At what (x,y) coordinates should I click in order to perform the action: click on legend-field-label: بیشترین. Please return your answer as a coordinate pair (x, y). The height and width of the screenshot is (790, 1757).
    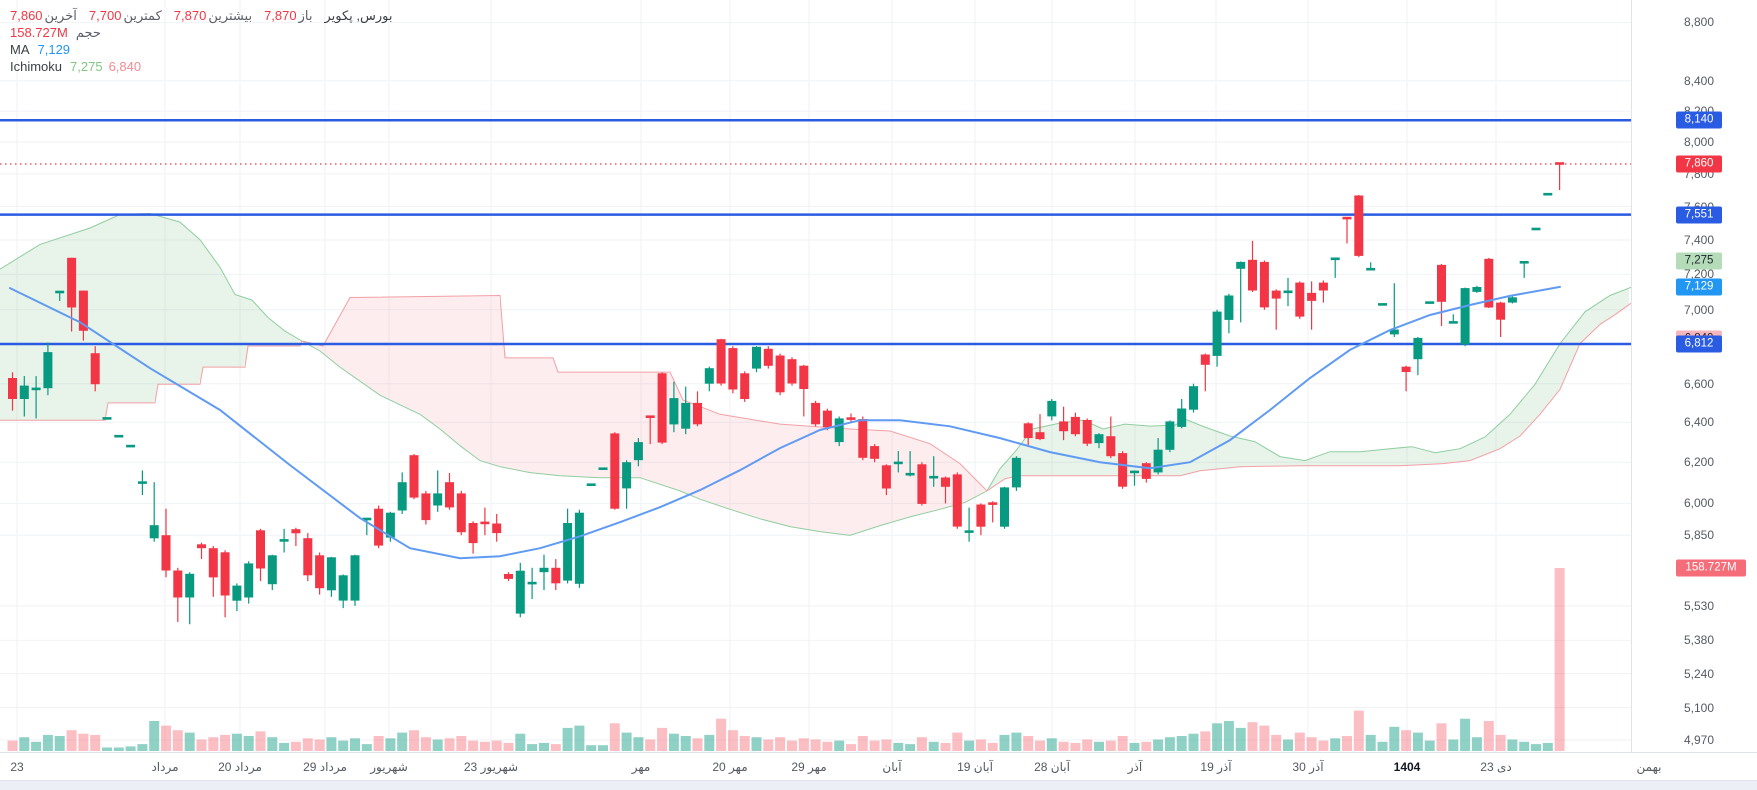
    Looking at the image, I should click on (230, 15).